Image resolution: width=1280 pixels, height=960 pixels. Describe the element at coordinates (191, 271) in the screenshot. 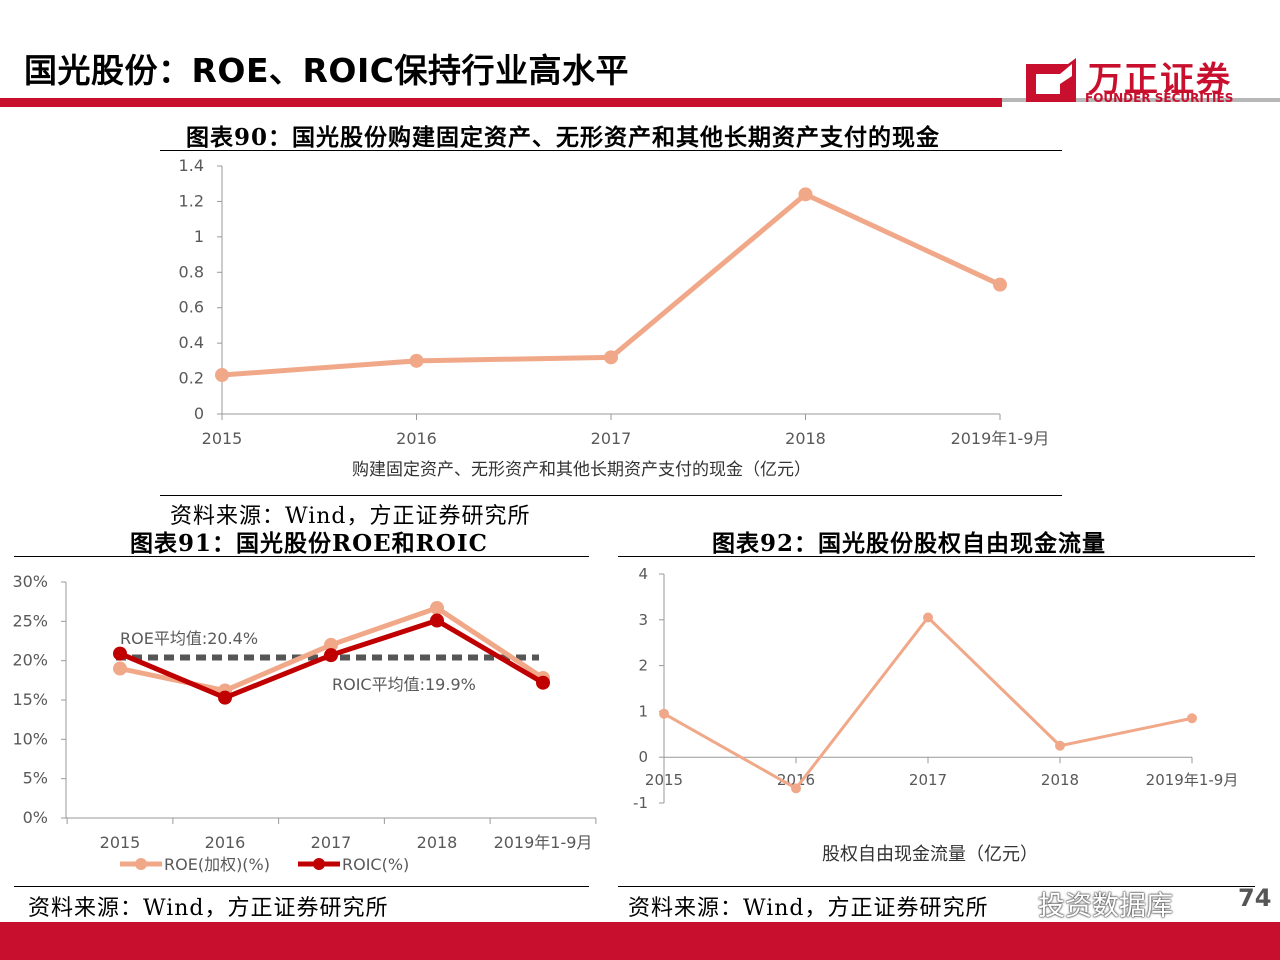

I see `y-tick-label: 0.8` at that location.